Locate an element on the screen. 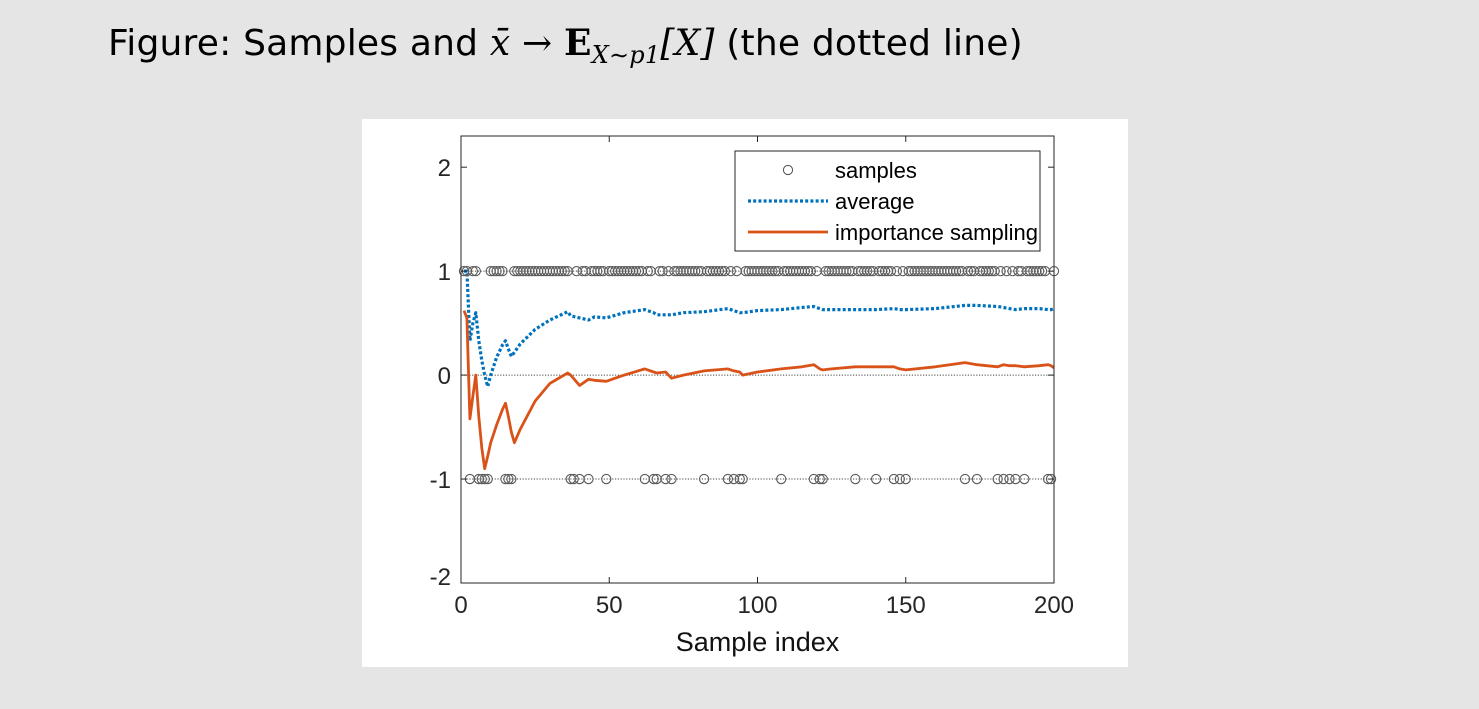 This screenshot has width=1479, height=709. x-tick-label: 200 is located at coordinates (1054, 605).